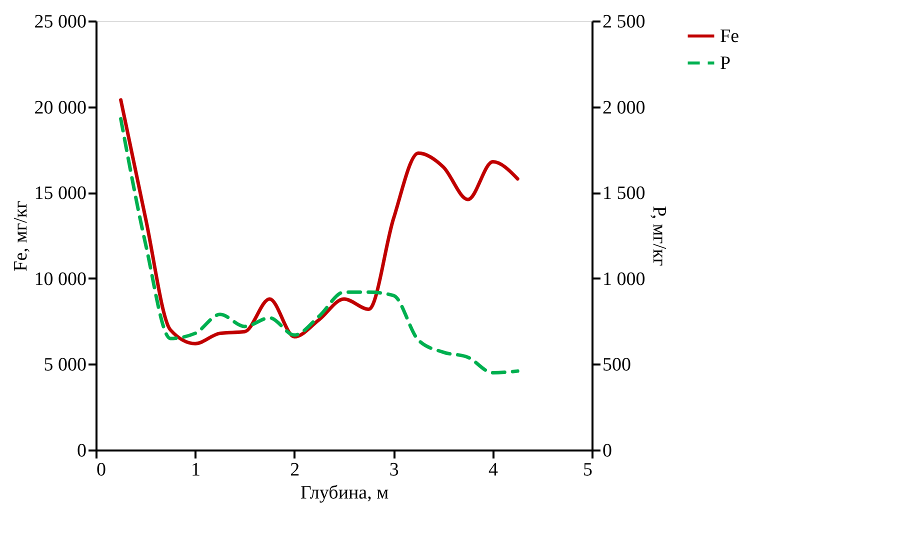  I want to click on y2-tick-label: 1 000, so click(624, 279).